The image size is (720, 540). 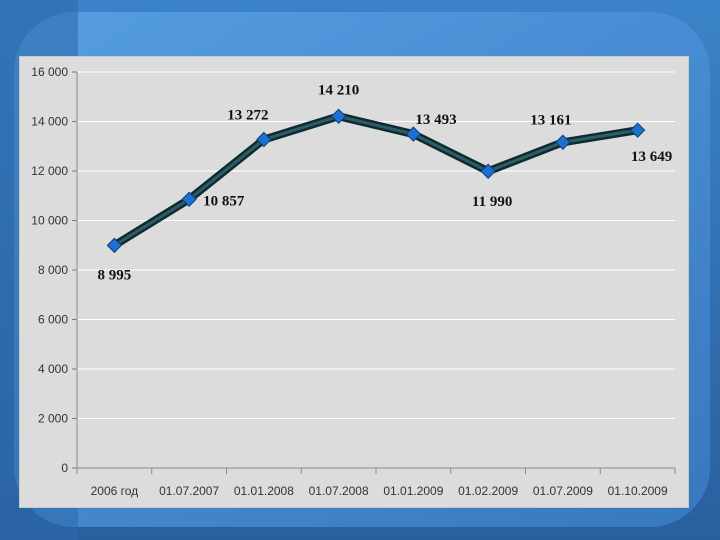 What do you see at coordinates (638, 491) in the screenshot?
I see `x-tick-label: 01.10.2009` at bounding box center [638, 491].